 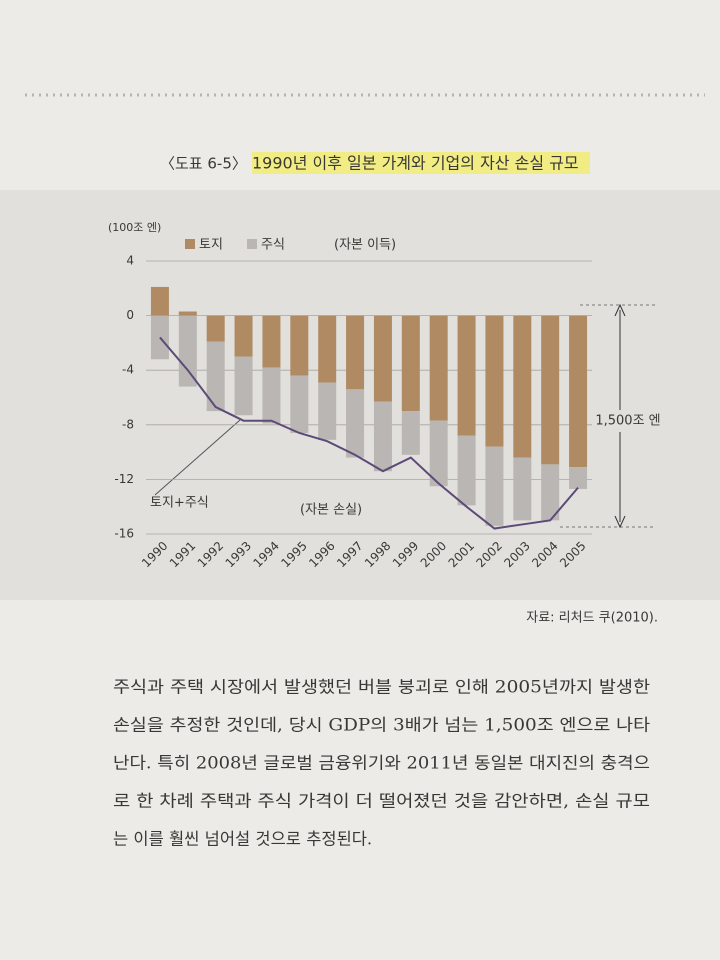 What do you see at coordinates (130, 315) in the screenshot?
I see `y-tick-label: 0` at bounding box center [130, 315].